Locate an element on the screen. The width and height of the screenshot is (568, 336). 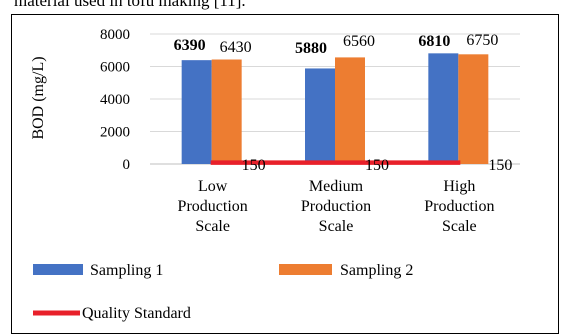
category-label-line: High is located at coordinates (459, 186).